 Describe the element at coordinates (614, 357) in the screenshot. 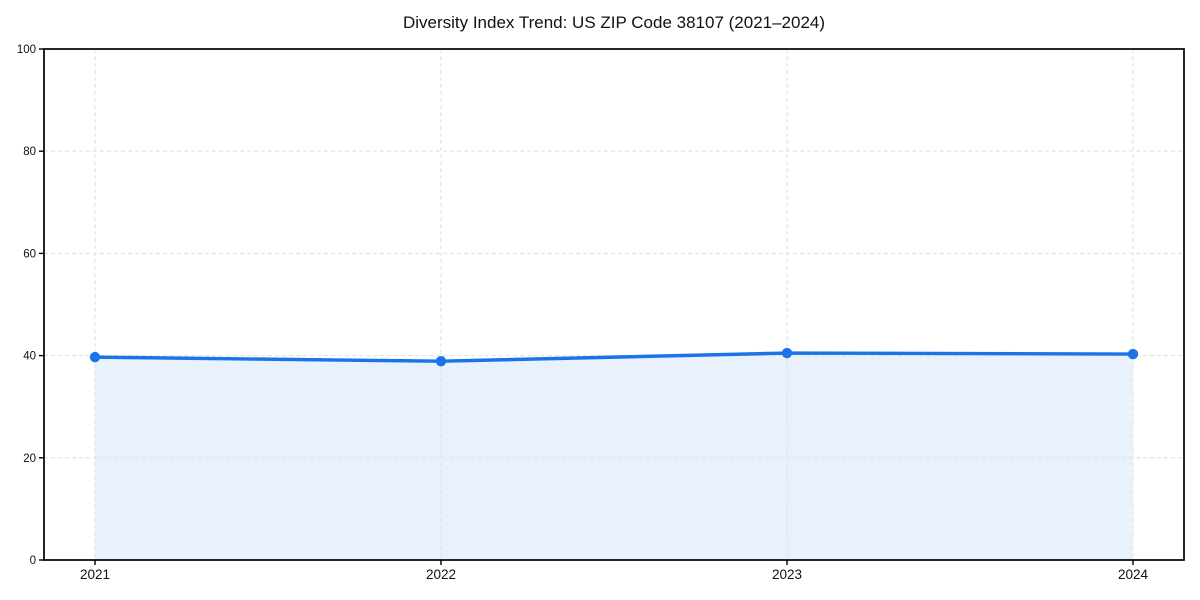

I see `trend-line` at that location.